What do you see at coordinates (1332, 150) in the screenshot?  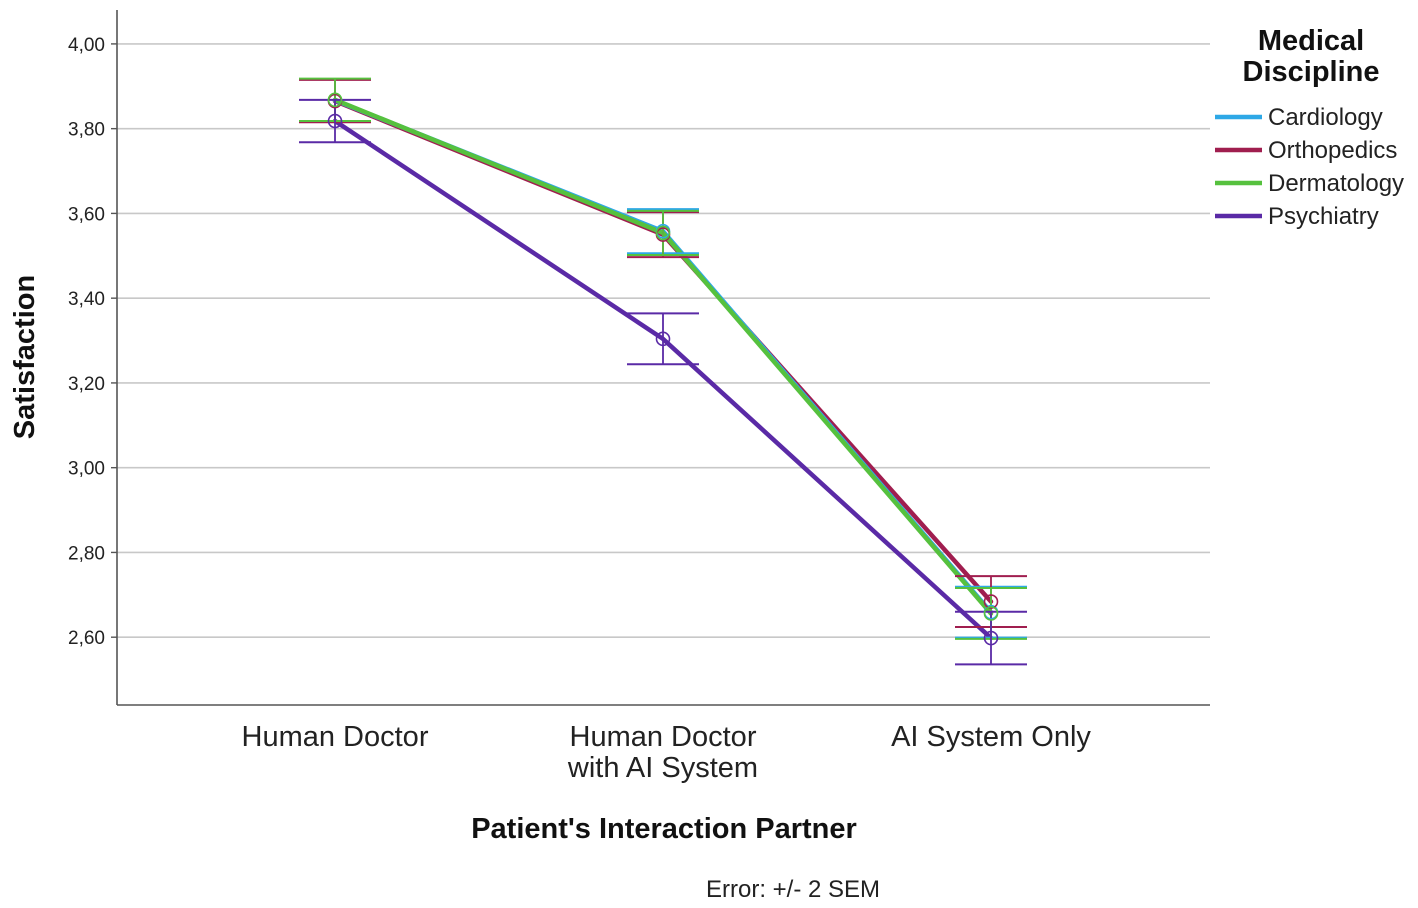 I see `legend-label-orthopedics: Orthopedics` at bounding box center [1332, 150].